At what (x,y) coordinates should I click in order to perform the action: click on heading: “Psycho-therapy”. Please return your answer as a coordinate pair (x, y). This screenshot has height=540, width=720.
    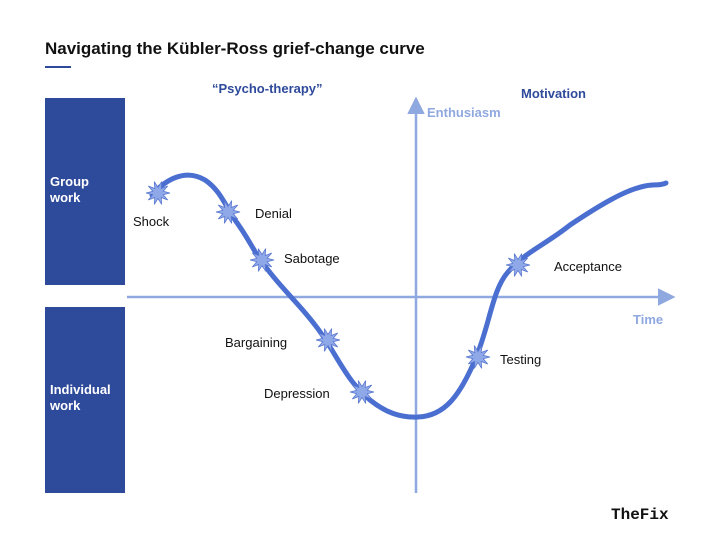
    Looking at the image, I should click on (267, 88).